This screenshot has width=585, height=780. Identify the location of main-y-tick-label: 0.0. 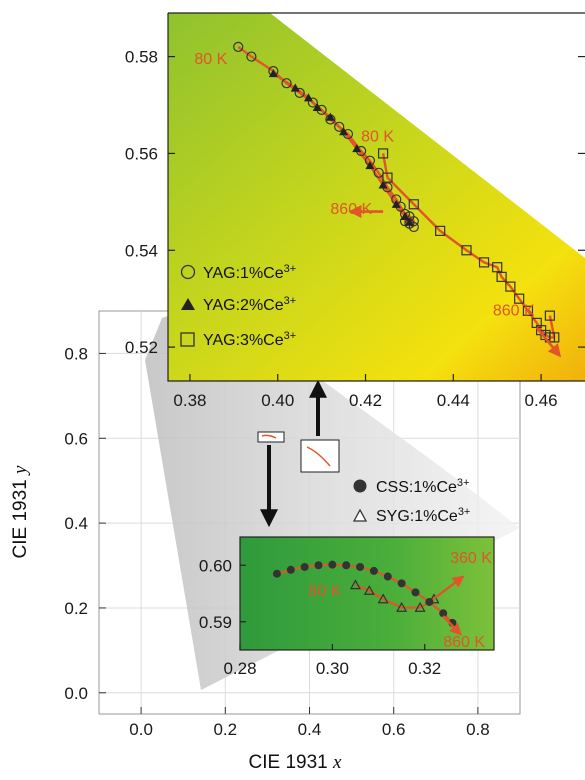
(76, 693).